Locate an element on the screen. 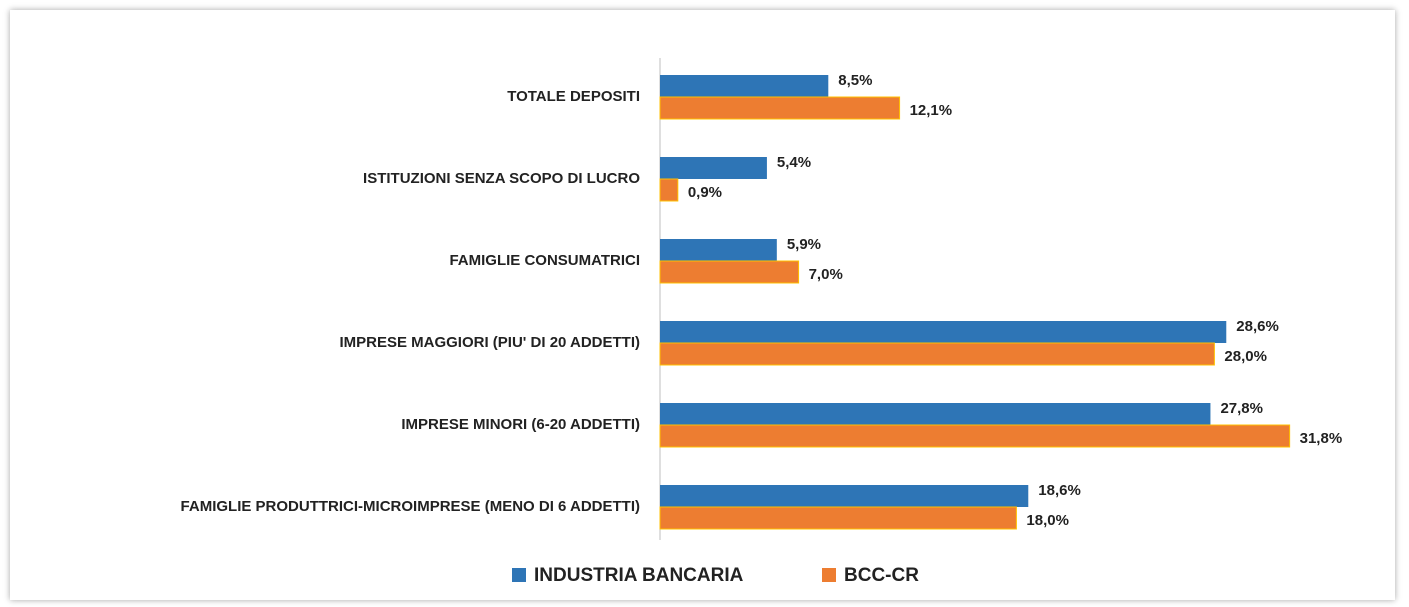 This screenshot has width=1409, height=607. value-label: 18,6% is located at coordinates (1059, 490).